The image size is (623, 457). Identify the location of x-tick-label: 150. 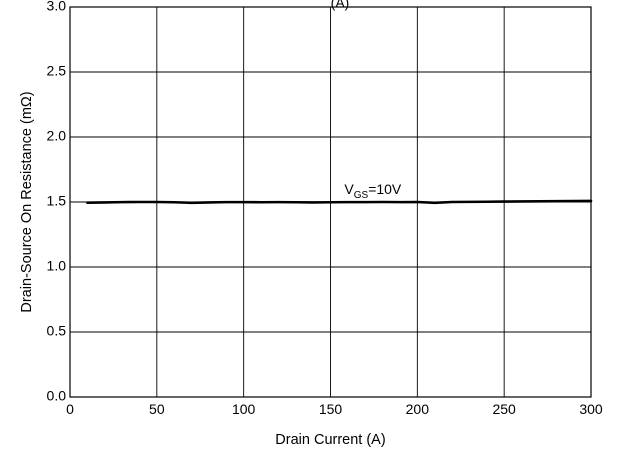
(331, 409).